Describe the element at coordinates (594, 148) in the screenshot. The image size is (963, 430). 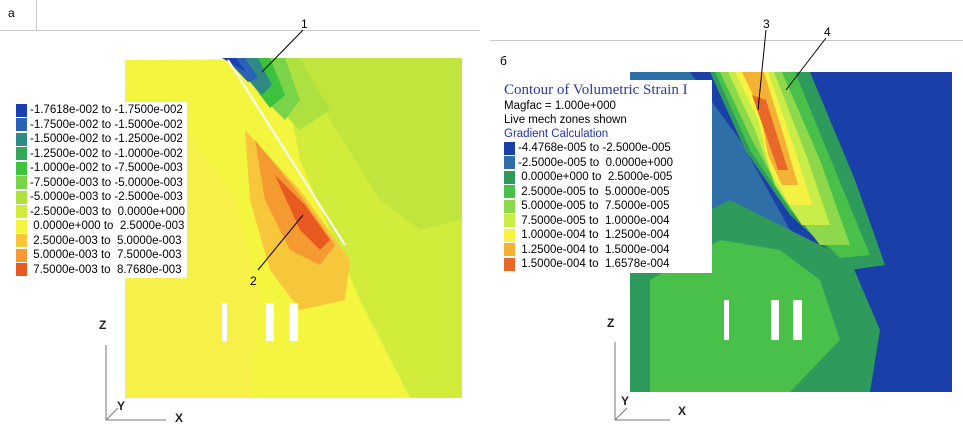
I see `legend-range-label: -4.4768e-005 to -2.5000e-005` at that location.